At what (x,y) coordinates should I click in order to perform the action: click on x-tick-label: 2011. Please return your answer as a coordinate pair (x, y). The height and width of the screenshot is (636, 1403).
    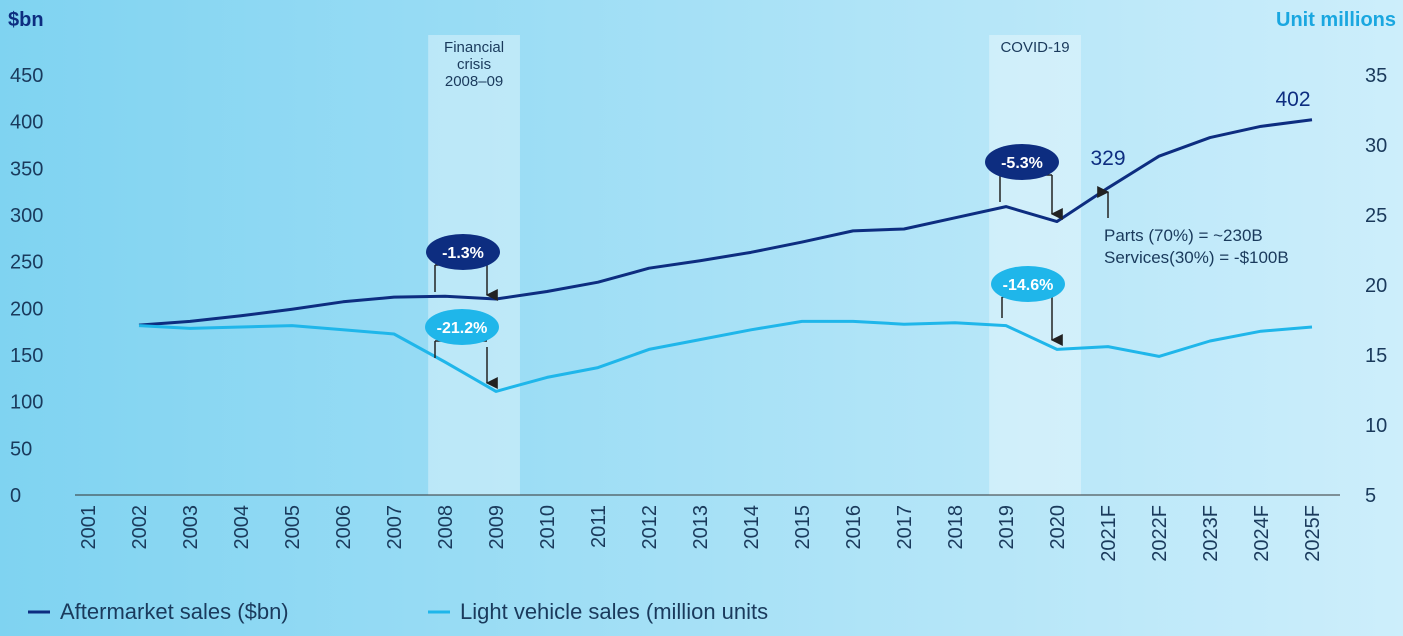
    Looking at the image, I should click on (599, 526).